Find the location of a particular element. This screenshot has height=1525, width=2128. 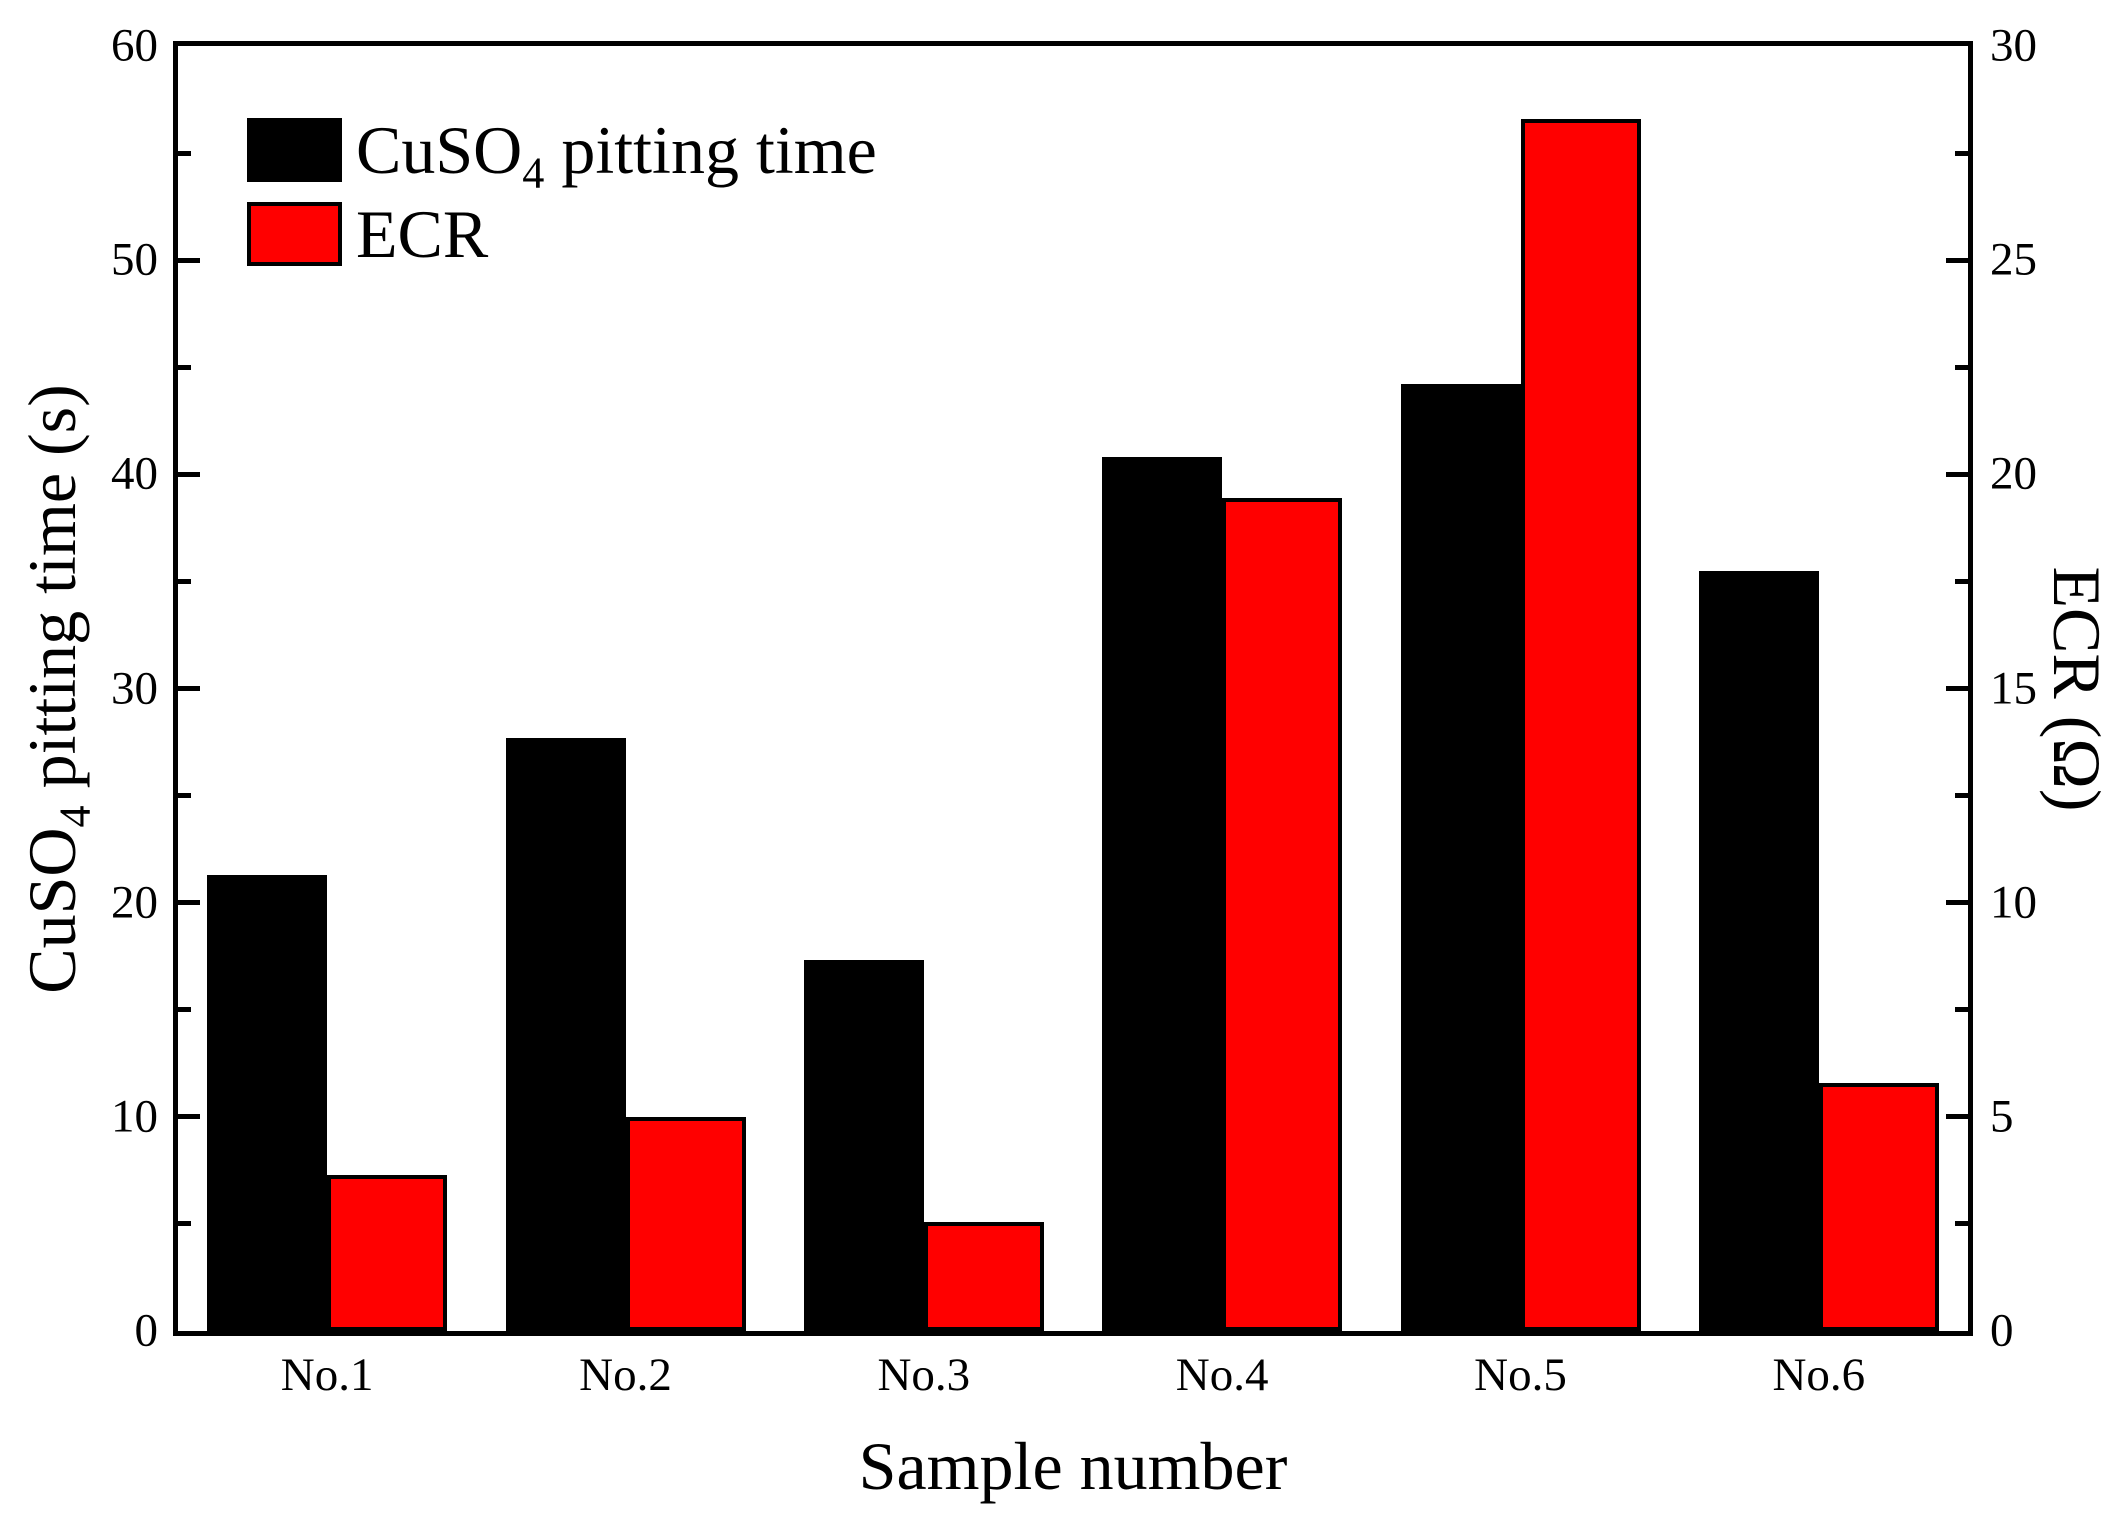

x-axis-title: Sample number is located at coordinates (1073, 1466).